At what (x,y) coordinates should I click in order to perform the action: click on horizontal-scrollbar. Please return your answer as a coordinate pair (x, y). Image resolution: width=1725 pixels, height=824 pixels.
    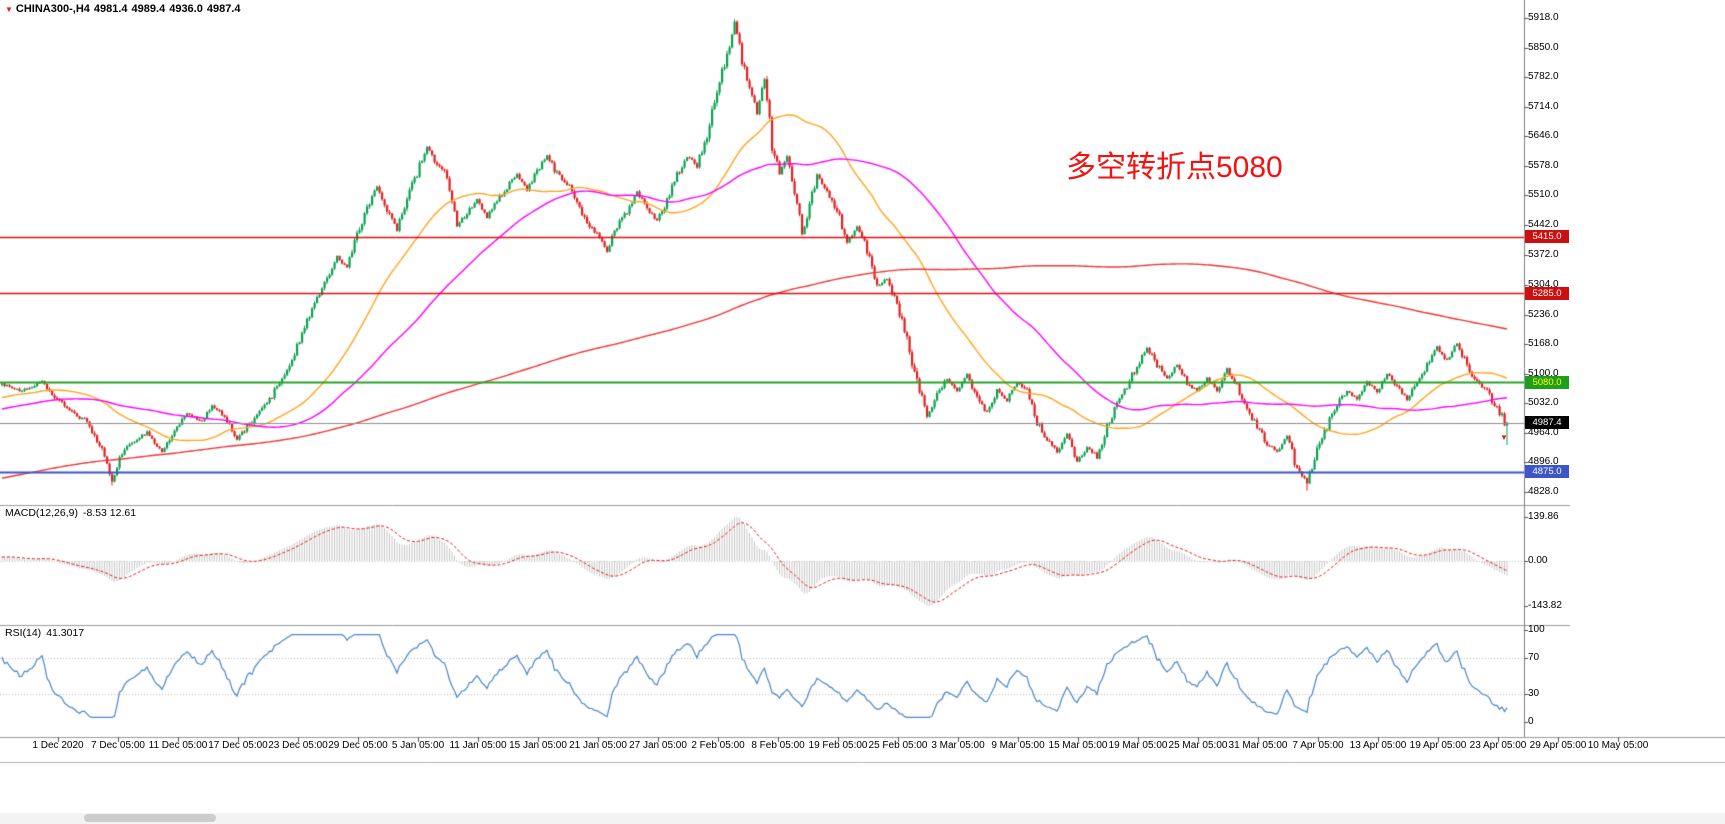
    Looking at the image, I should click on (862, 818).